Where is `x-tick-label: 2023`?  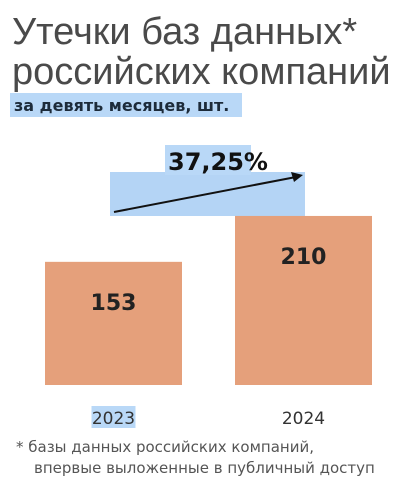 x-tick-label: 2023 is located at coordinates (113, 419).